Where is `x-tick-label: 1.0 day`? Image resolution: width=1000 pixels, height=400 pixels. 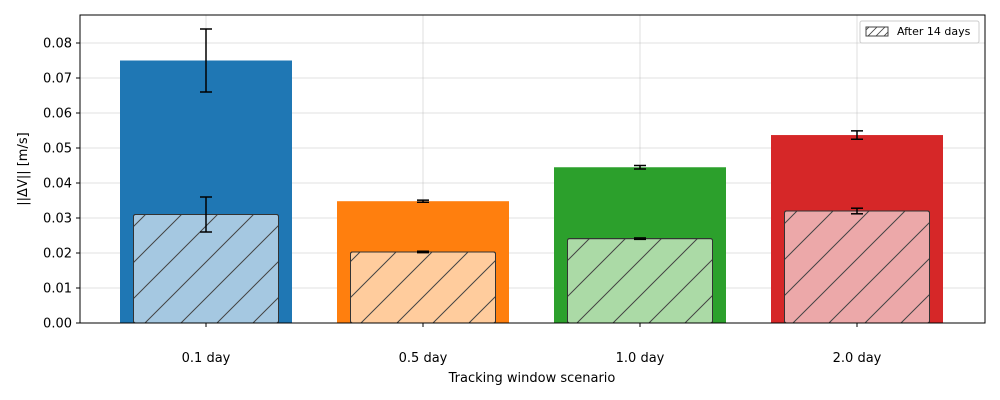 x-tick-label: 1.0 day is located at coordinates (640, 358).